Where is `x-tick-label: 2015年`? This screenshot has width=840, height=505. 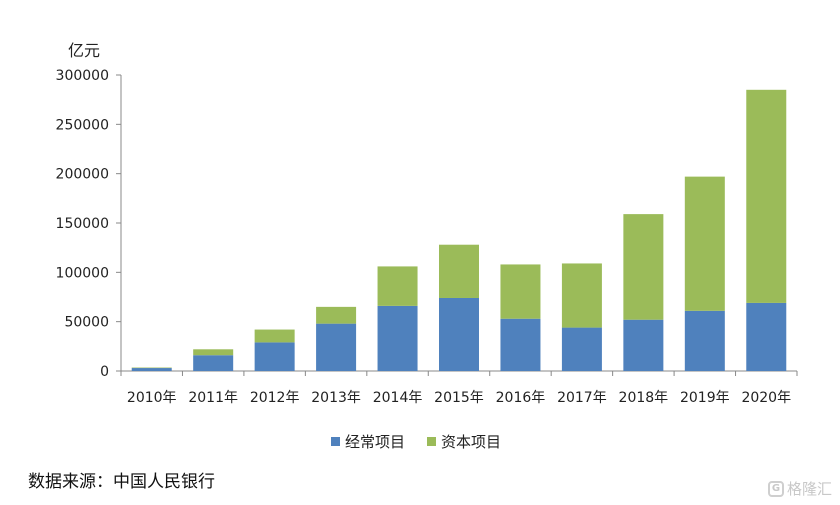
x-tick-label: 2015年 is located at coordinates (459, 398).